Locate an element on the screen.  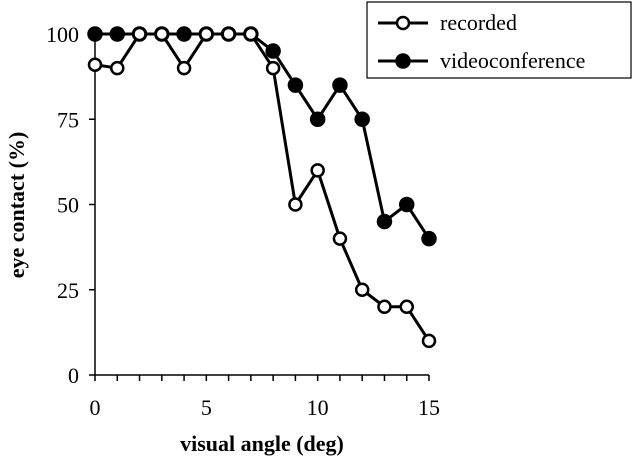
legend-label-videoconference: videoconference is located at coordinates (512, 60).